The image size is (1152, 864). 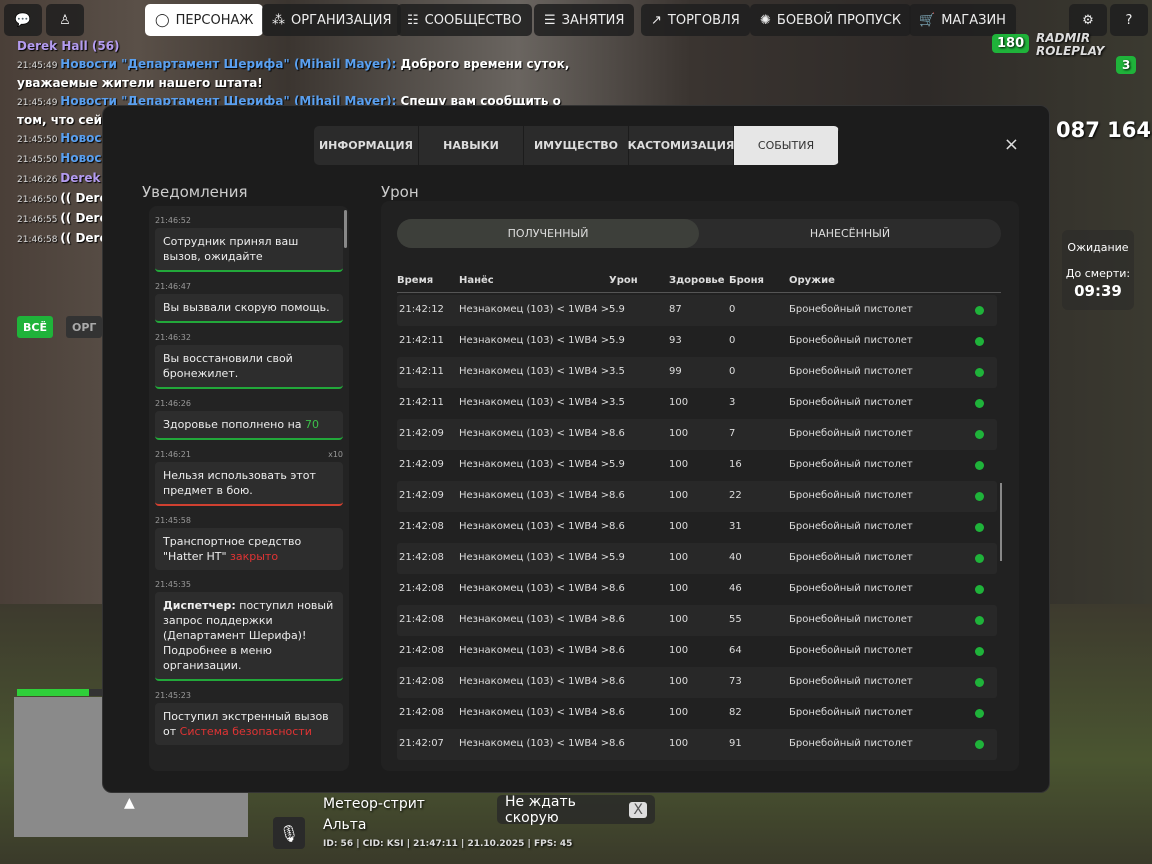 What do you see at coordinates (249, 695) in the screenshot?
I see `notification-time-row: 21:45:23` at bounding box center [249, 695].